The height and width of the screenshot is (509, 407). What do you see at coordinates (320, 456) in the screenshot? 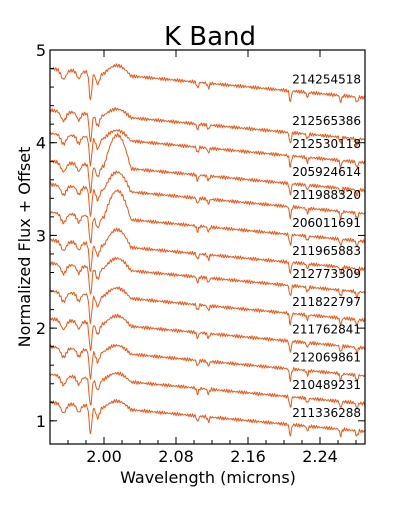
I see `x-tick-label: 2.24` at bounding box center [320, 456].